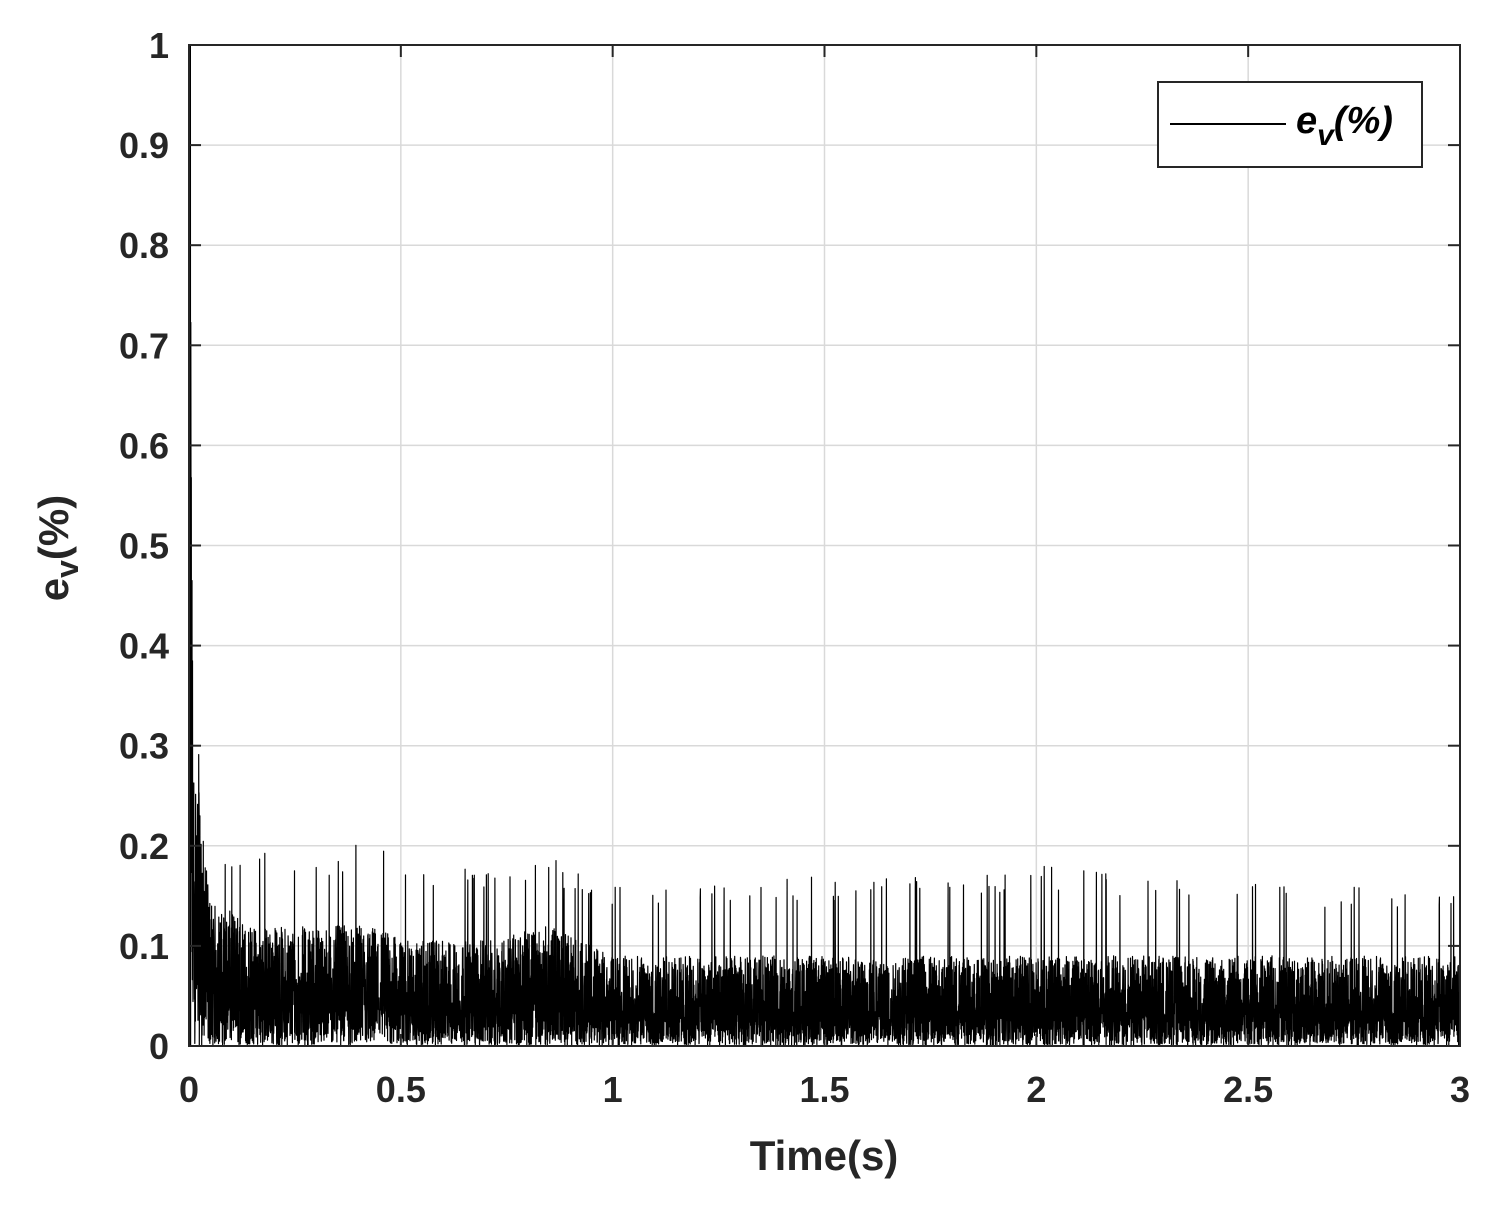  I want to click on y-tick-label: 0.2, so click(144, 846).